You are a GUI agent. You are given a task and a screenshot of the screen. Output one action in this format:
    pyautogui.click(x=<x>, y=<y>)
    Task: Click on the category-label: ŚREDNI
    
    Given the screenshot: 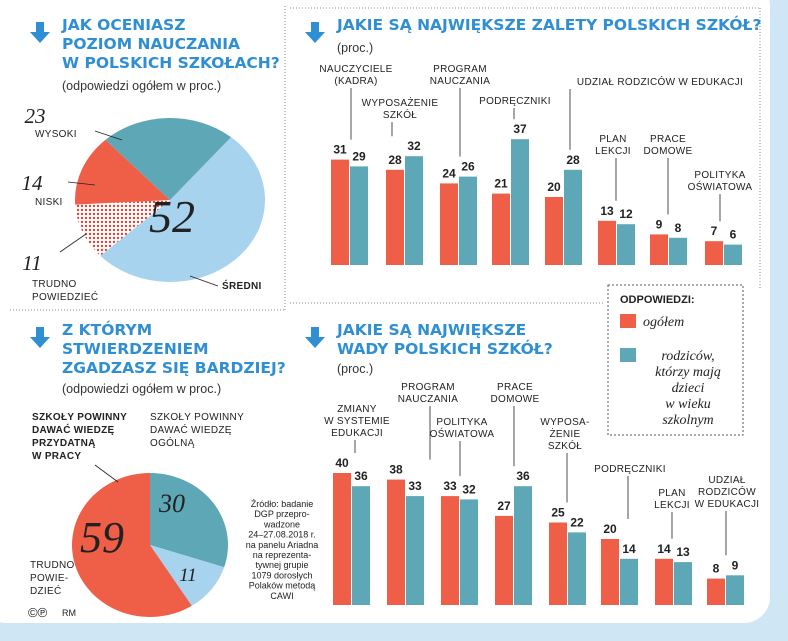 What is the action you would take?
    pyautogui.click(x=242, y=285)
    